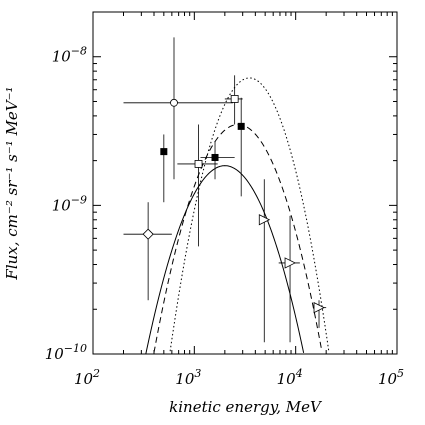  I want to click on y-tick-label: 10⁻¹⁰, so click(66, 352).